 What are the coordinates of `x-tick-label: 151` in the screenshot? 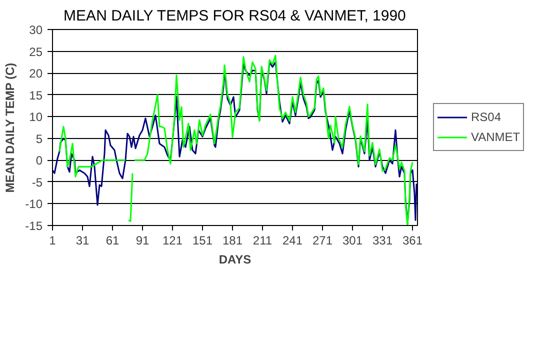 It's located at (202, 241).